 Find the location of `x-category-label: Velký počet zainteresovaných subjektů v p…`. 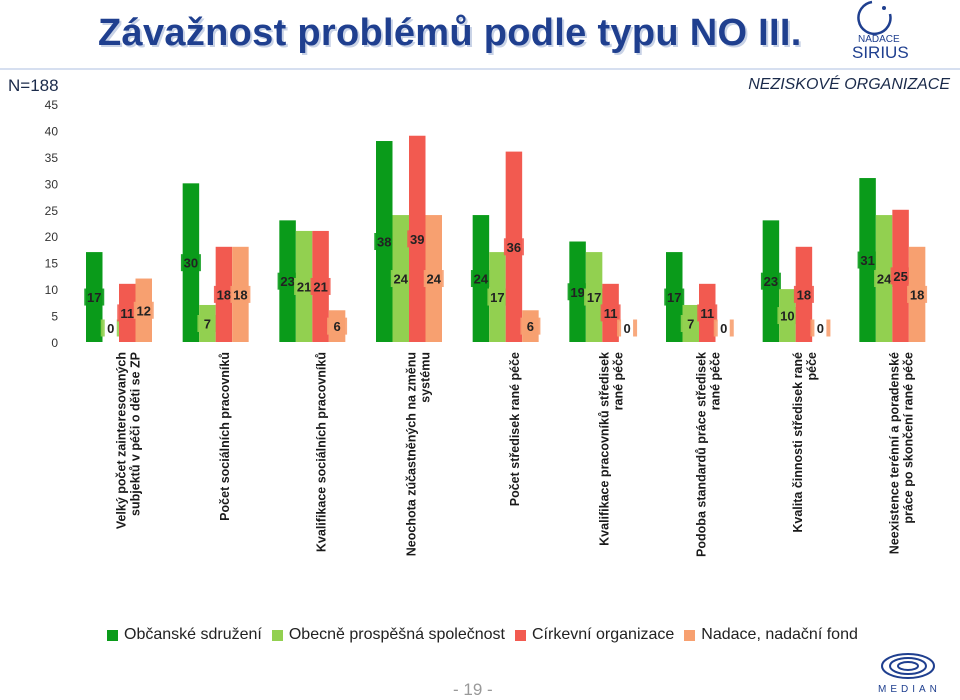

x-category-label: Velký počet zainteresovaných subjektů v p… is located at coordinates (128, 440).